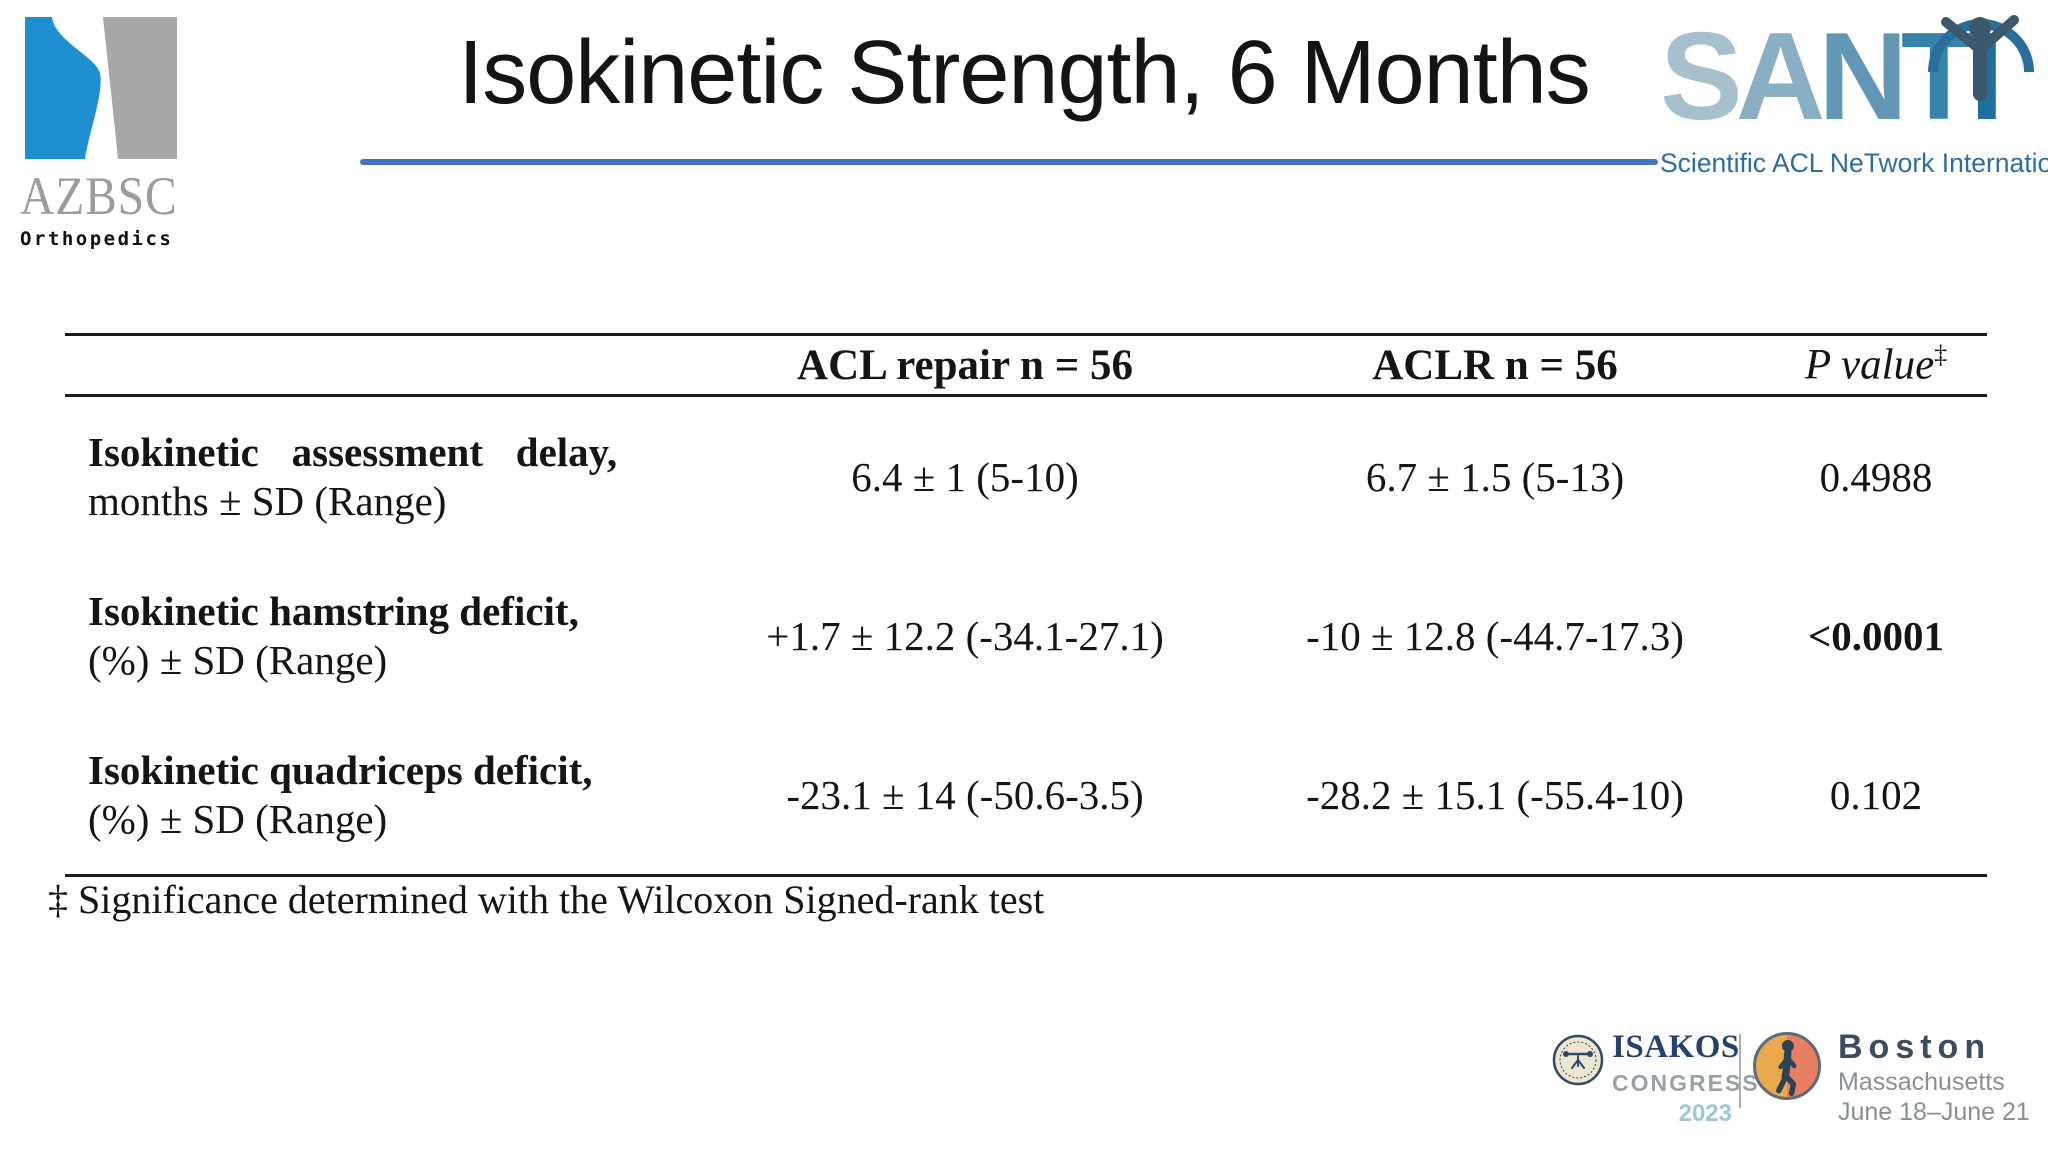 The width and height of the screenshot is (2048, 1152). What do you see at coordinates (1780, 77) in the screenshot?
I see `santi-letter: A` at bounding box center [1780, 77].